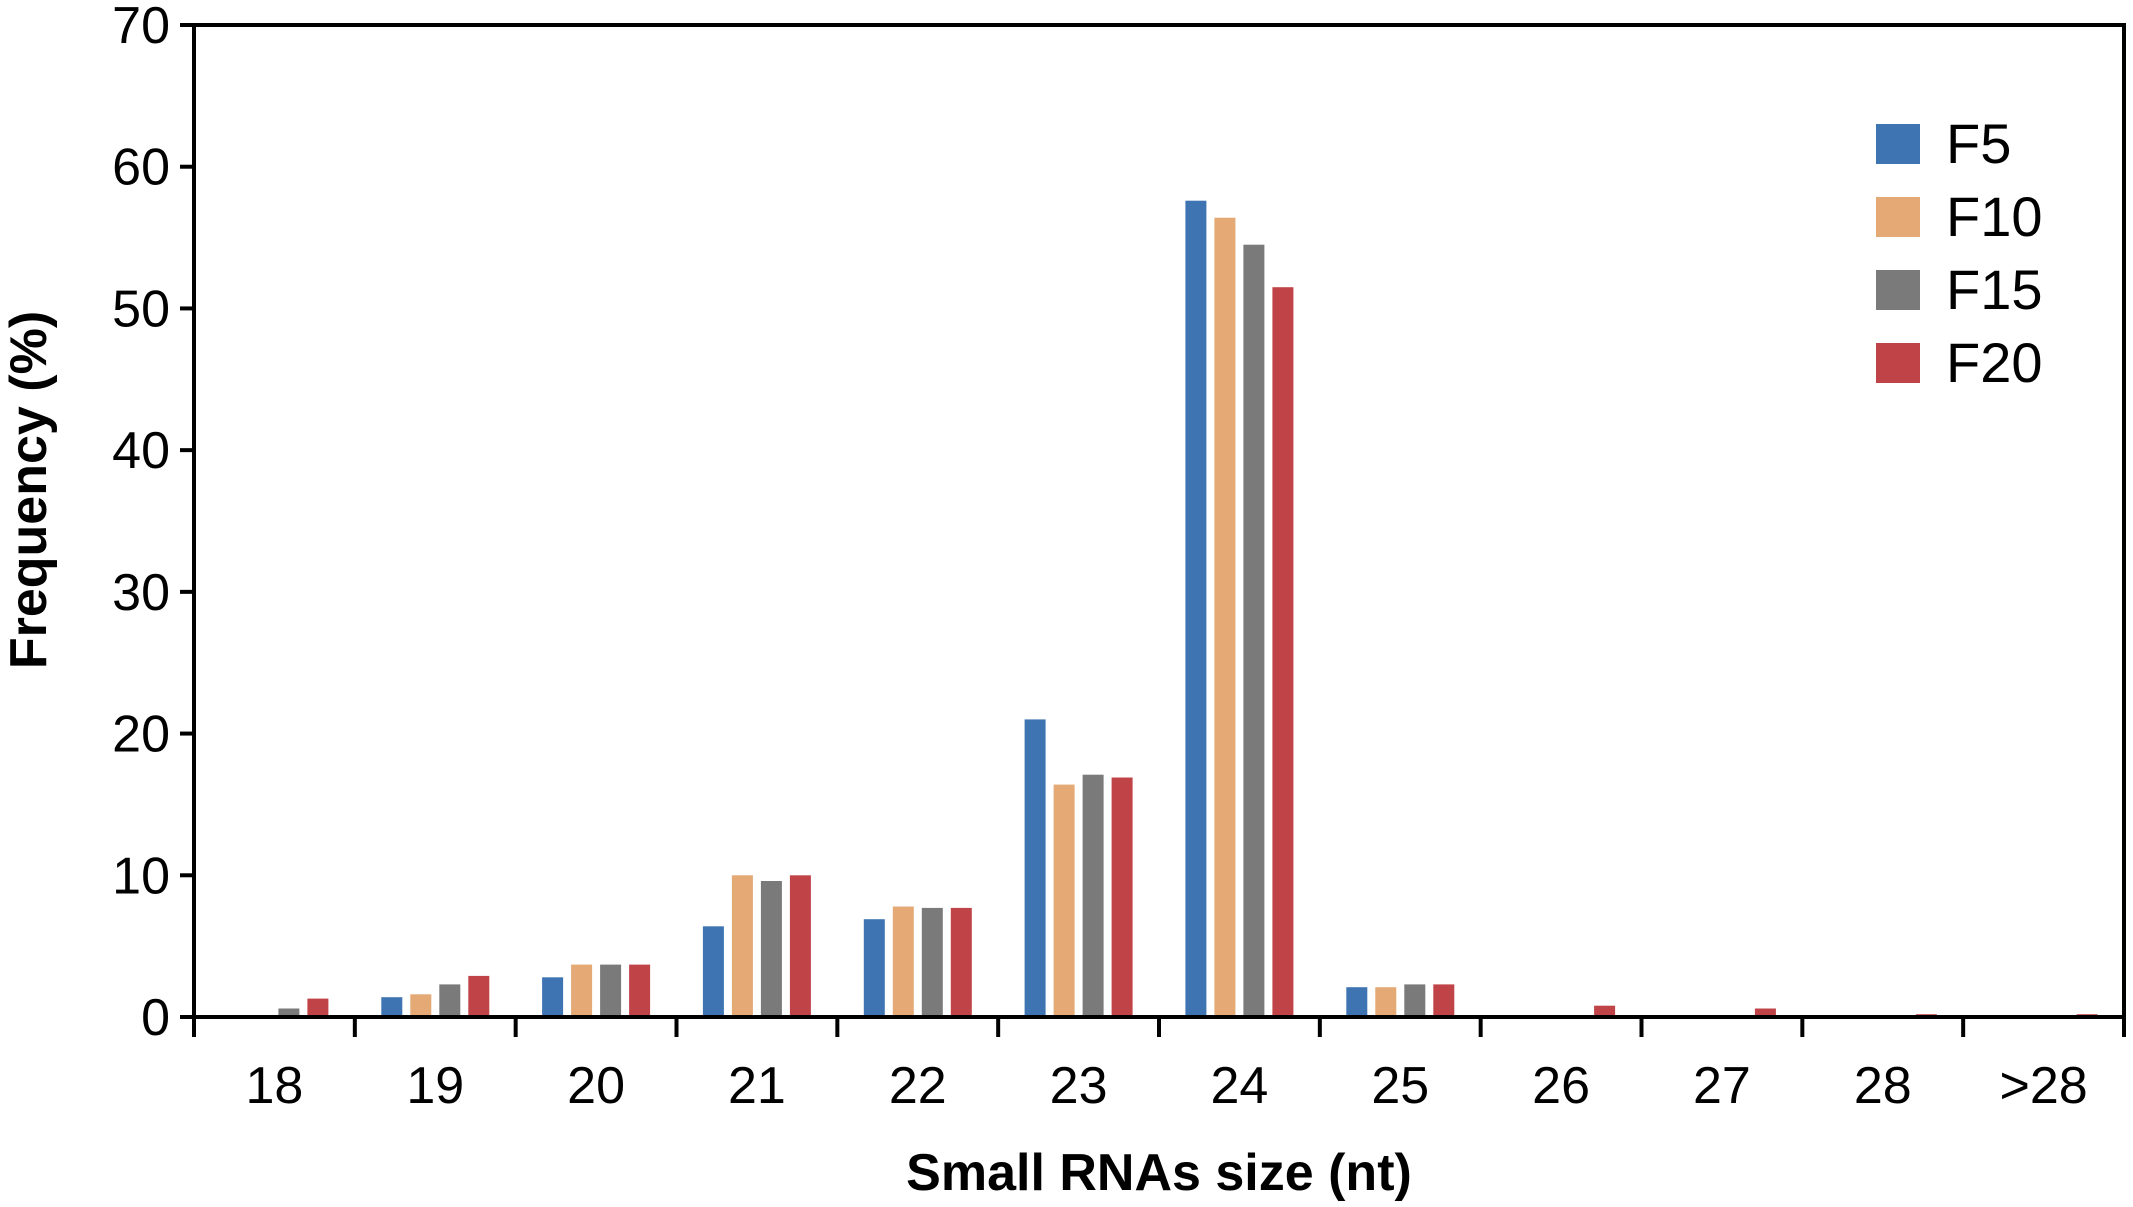 This screenshot has height=1207, width=2133. What do you see at coordinates (141, 876) in the screenshot?
I see `y-tick-label: 10` at bounding box center [141, 876].